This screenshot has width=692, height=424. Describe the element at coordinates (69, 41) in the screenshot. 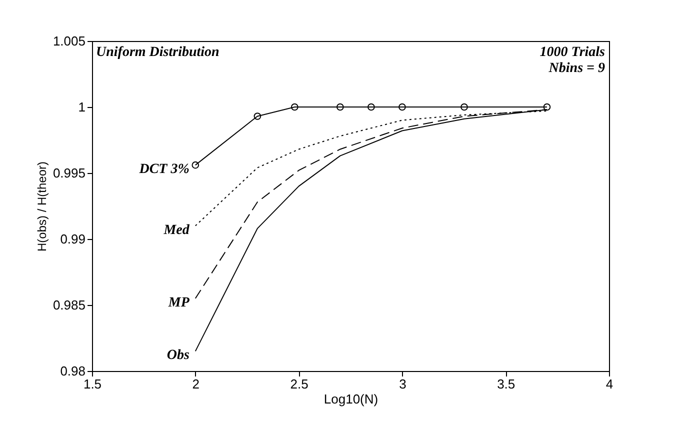

I see `y-tick-label: 1.005` at that location.